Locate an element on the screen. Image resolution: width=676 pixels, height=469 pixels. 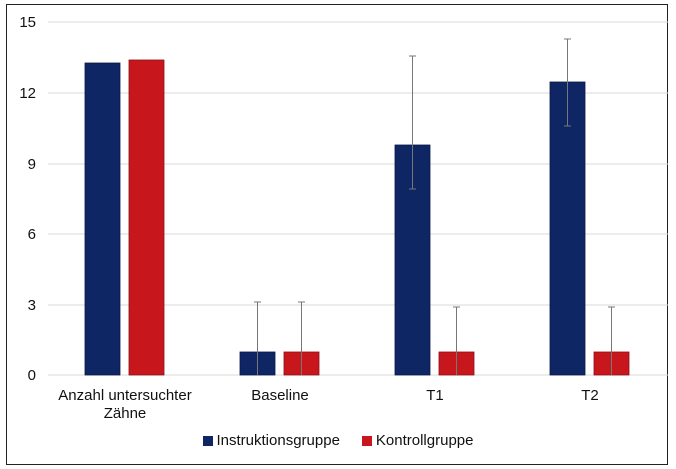
legend: Instruktionsgruppe Kontrollgruppe is located at coordinates (338, 440).